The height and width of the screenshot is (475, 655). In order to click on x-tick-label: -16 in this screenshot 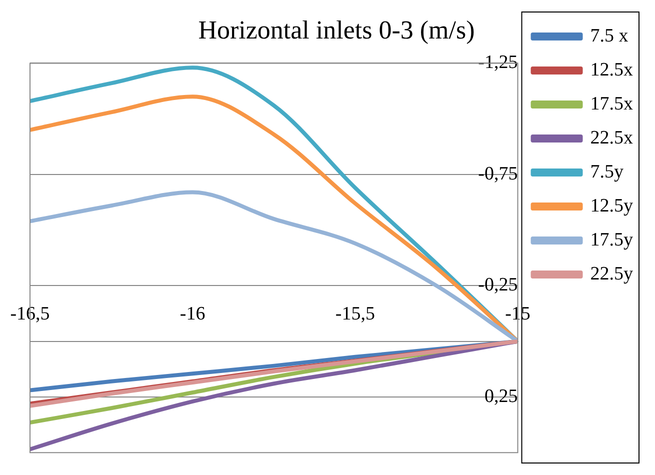, I will do `click(193, 314)`.